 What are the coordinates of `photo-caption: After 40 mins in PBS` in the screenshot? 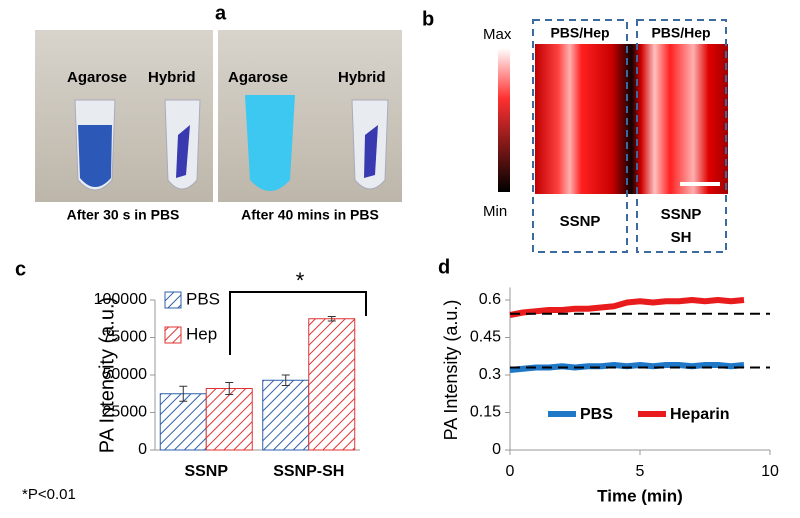 It's located at (310, 215).